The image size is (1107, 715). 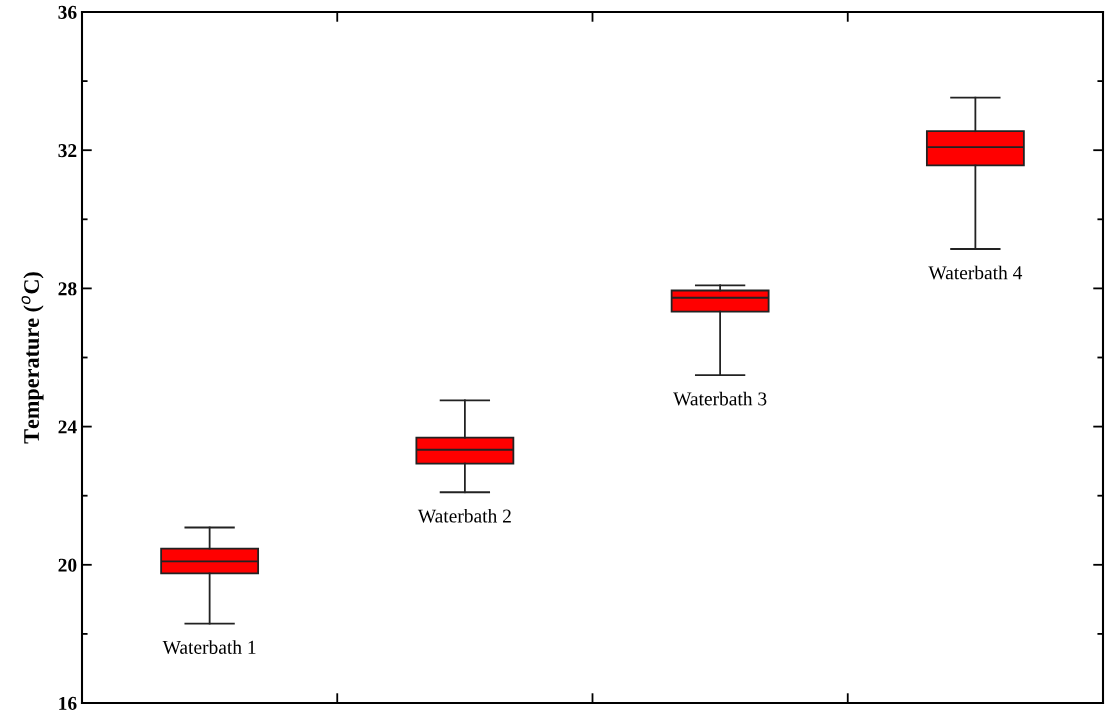 I want to click on x-tick-label: Waterbath 3, so click(x=720, y=398).